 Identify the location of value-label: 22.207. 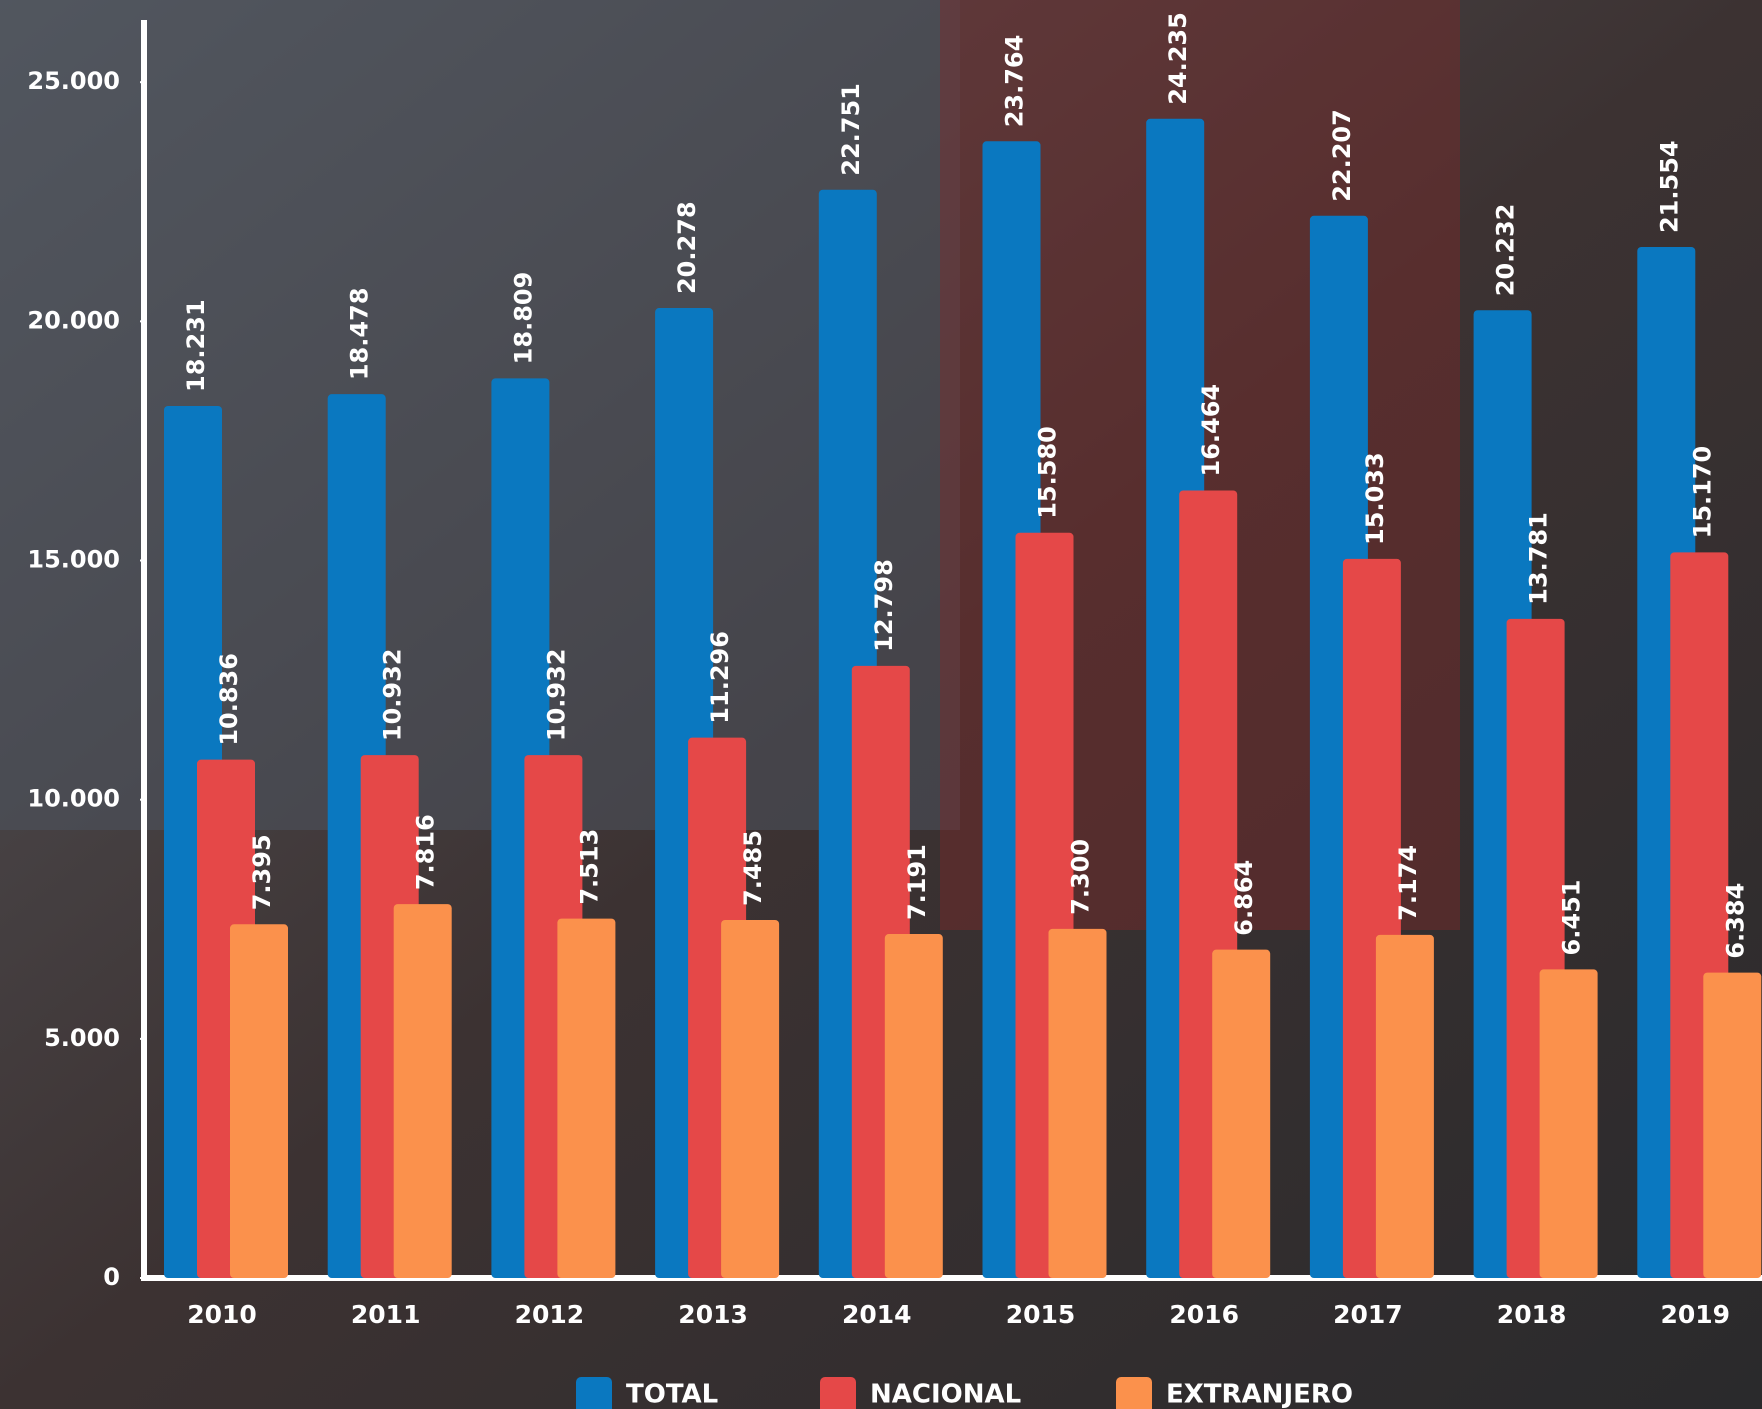
(1342, 155).